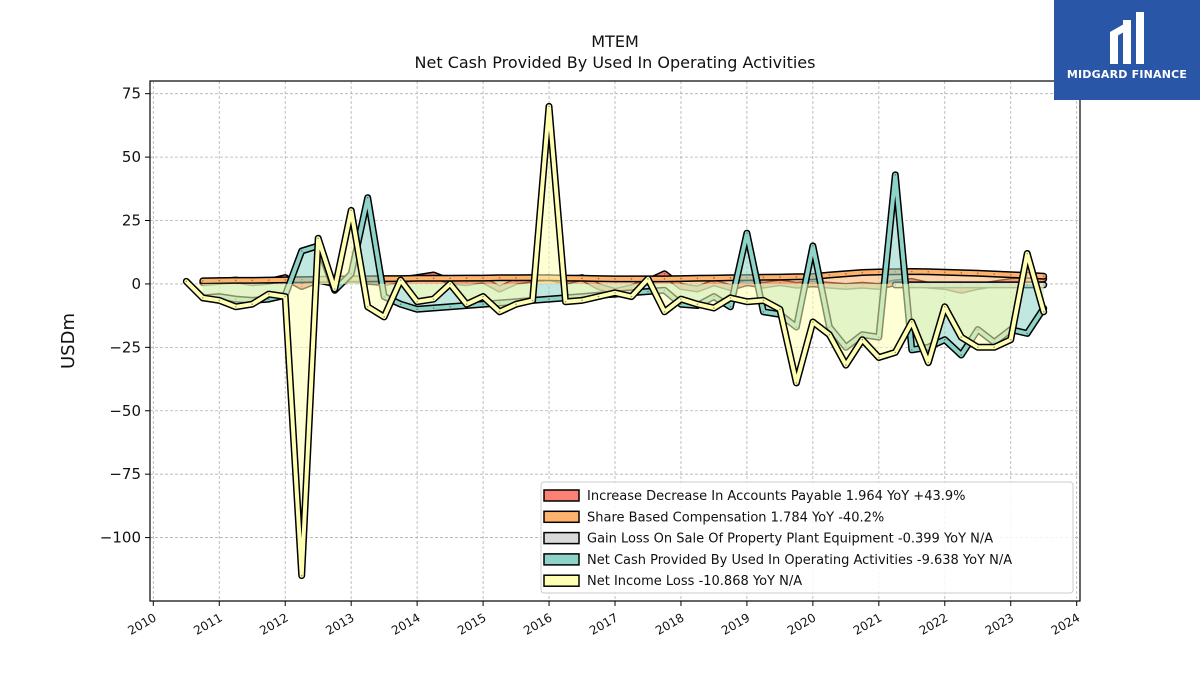 This screenshot has width=1200, height=675. I want to click on y-tick-label: 50, so click(131, 157).